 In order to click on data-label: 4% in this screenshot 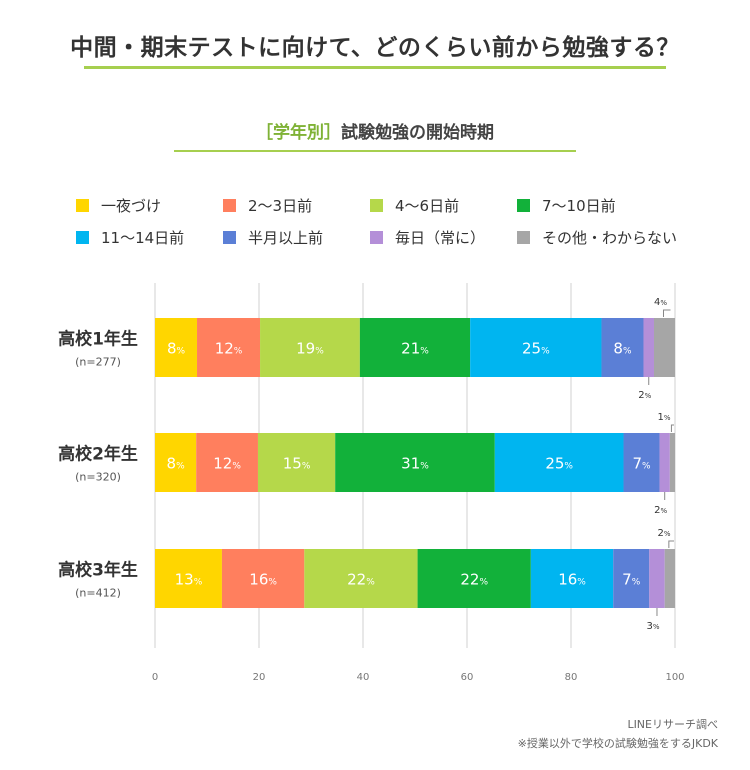, I will do `click(660, 302)`.